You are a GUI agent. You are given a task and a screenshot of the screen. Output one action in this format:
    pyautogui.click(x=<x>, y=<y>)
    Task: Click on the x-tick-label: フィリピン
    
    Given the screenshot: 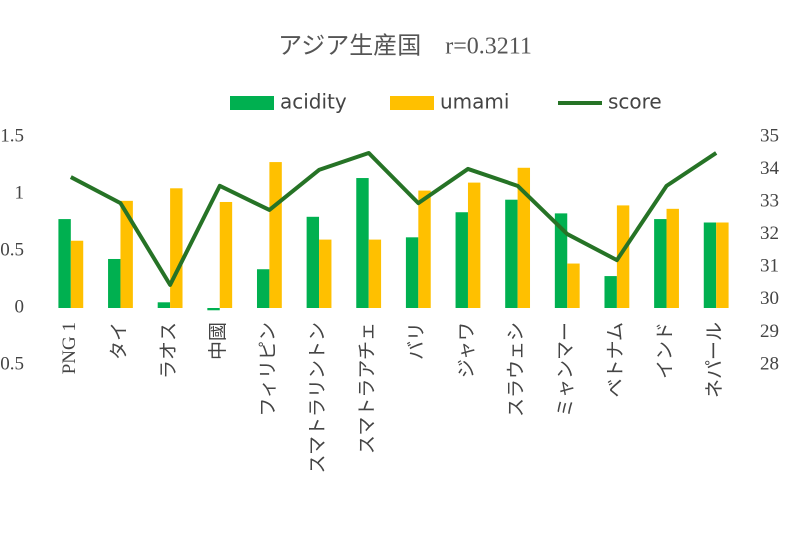 What is the action you would take?
    pyautogui.click(x=268, y=369)
    